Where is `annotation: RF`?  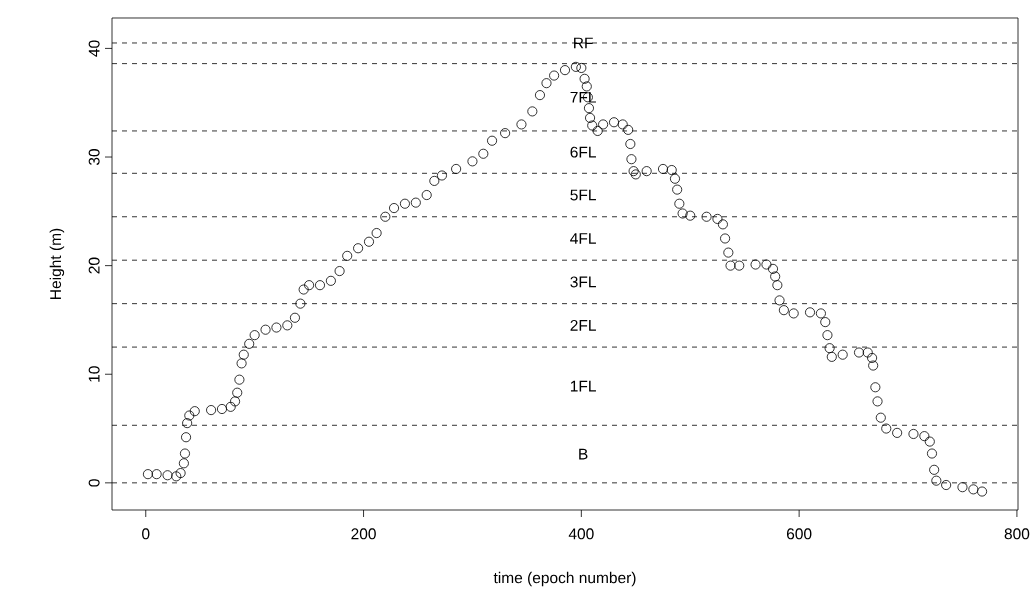
annotation: RF is located at coordinates (583, 43).